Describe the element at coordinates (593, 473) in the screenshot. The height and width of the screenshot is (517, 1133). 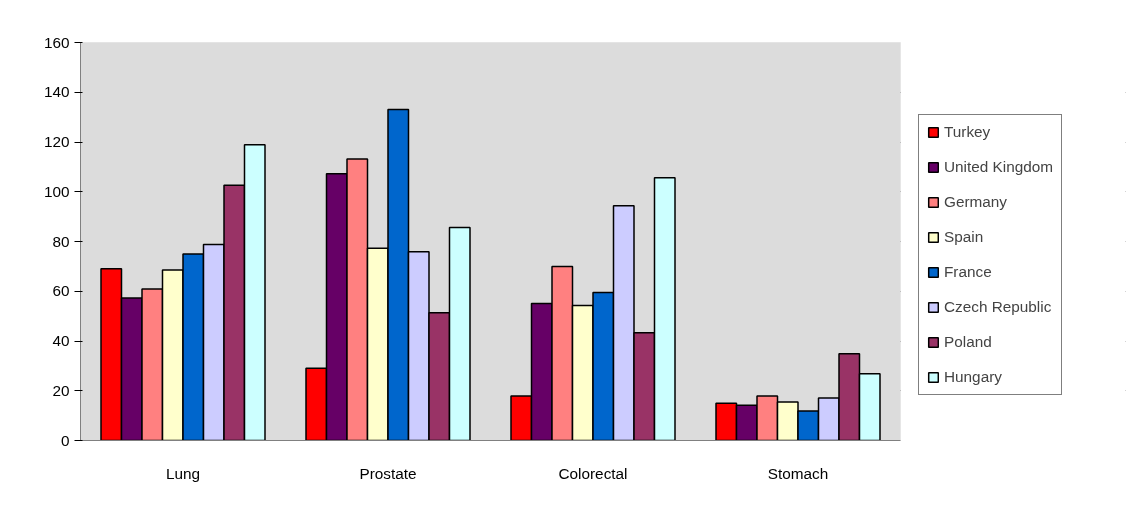
I see `x-tick-label: Colorectal` at that location.